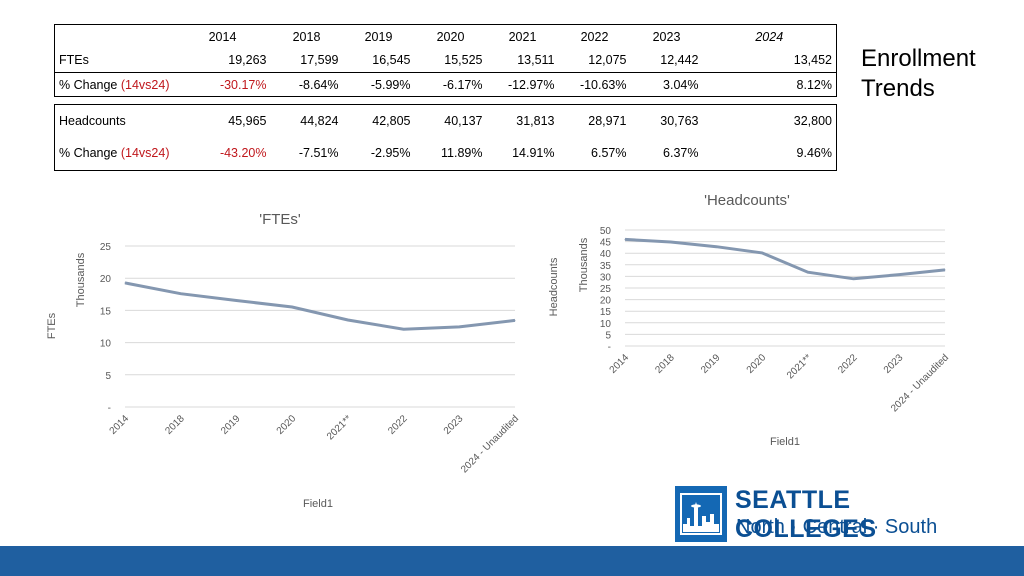  What do you see at coordinates (306, 60) in the screenshot?
I see `fte-value: 17,599` at bounding box center [306, 60].